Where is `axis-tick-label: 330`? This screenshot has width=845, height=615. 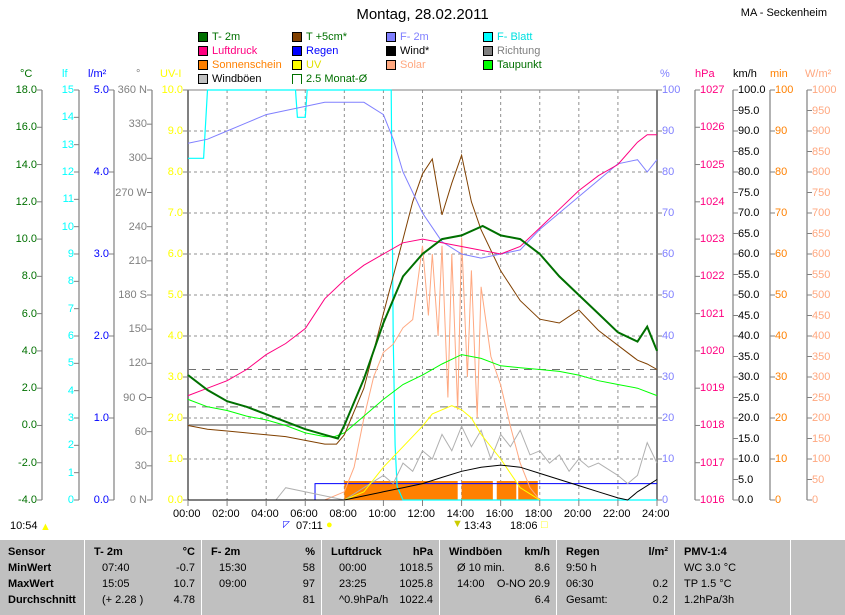 axis-tick-label: 330 is located at coordinates (137, 124).